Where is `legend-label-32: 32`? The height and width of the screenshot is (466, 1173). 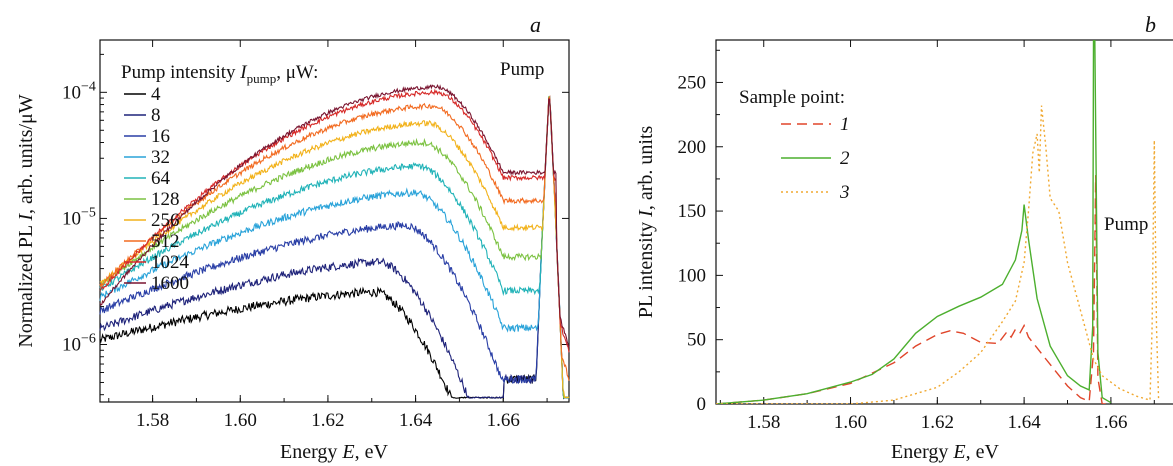
legend-label-32: 32 is located at coordinates (160, 157).